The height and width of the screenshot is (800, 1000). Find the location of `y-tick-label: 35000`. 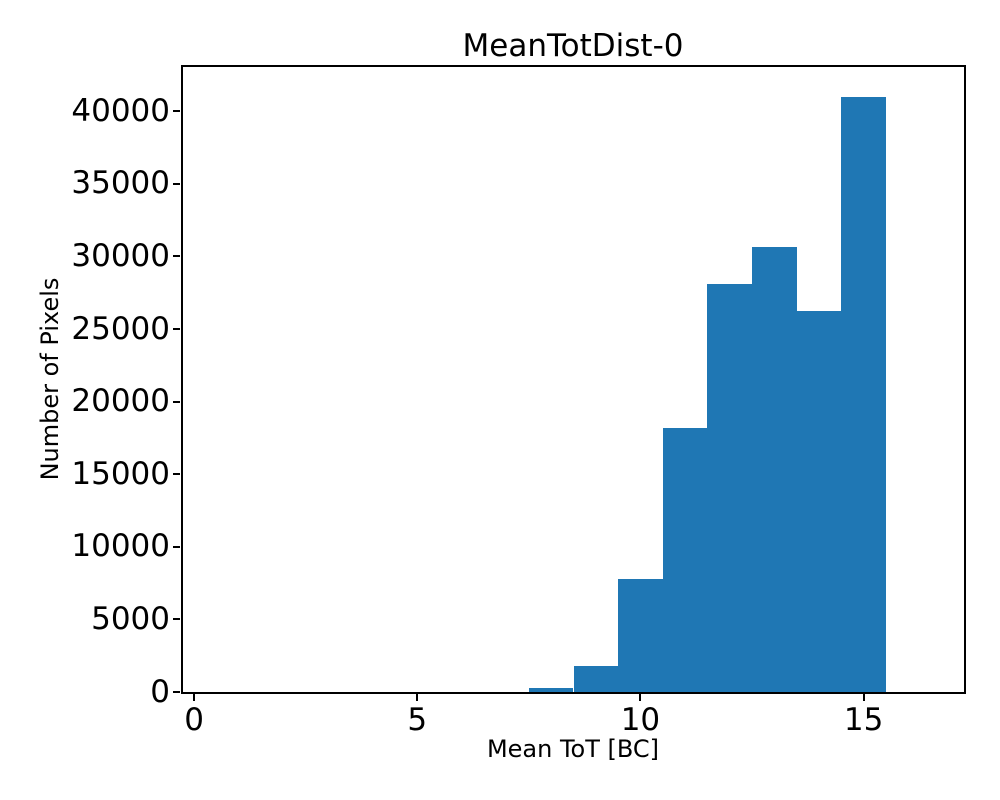

y-tick-label: 35000 is located at coordinates (120, 183).